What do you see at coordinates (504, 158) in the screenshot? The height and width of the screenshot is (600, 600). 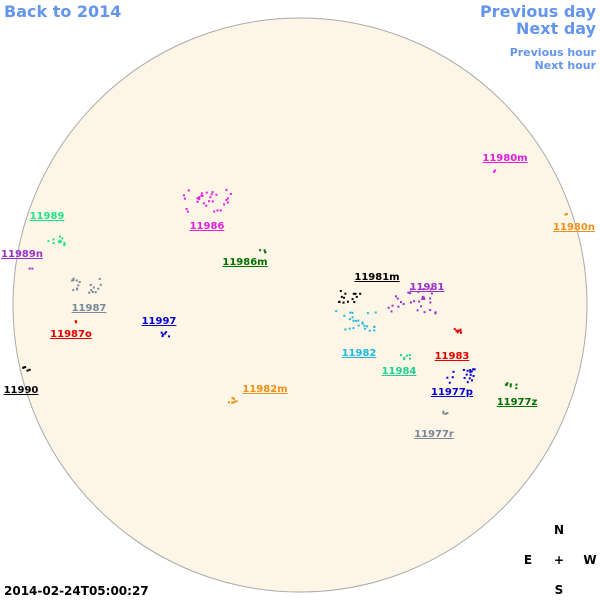 I see `region-label: 11980m` at bounding box center [504, 158].